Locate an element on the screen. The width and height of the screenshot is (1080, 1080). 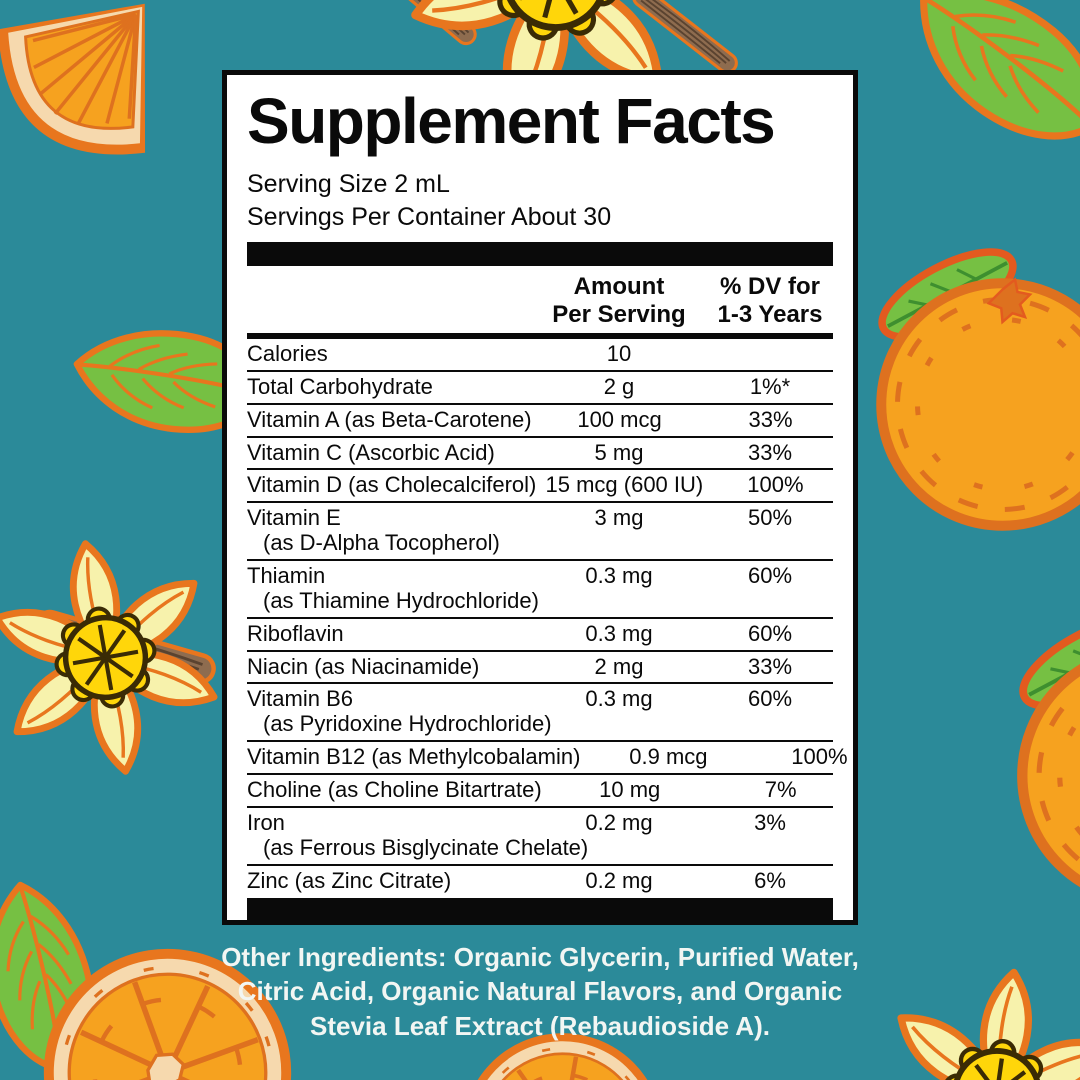
other-ingredients-line: Stevia Leaf Extract (Rebaudioside A). is located at coordinates (540, 1025).